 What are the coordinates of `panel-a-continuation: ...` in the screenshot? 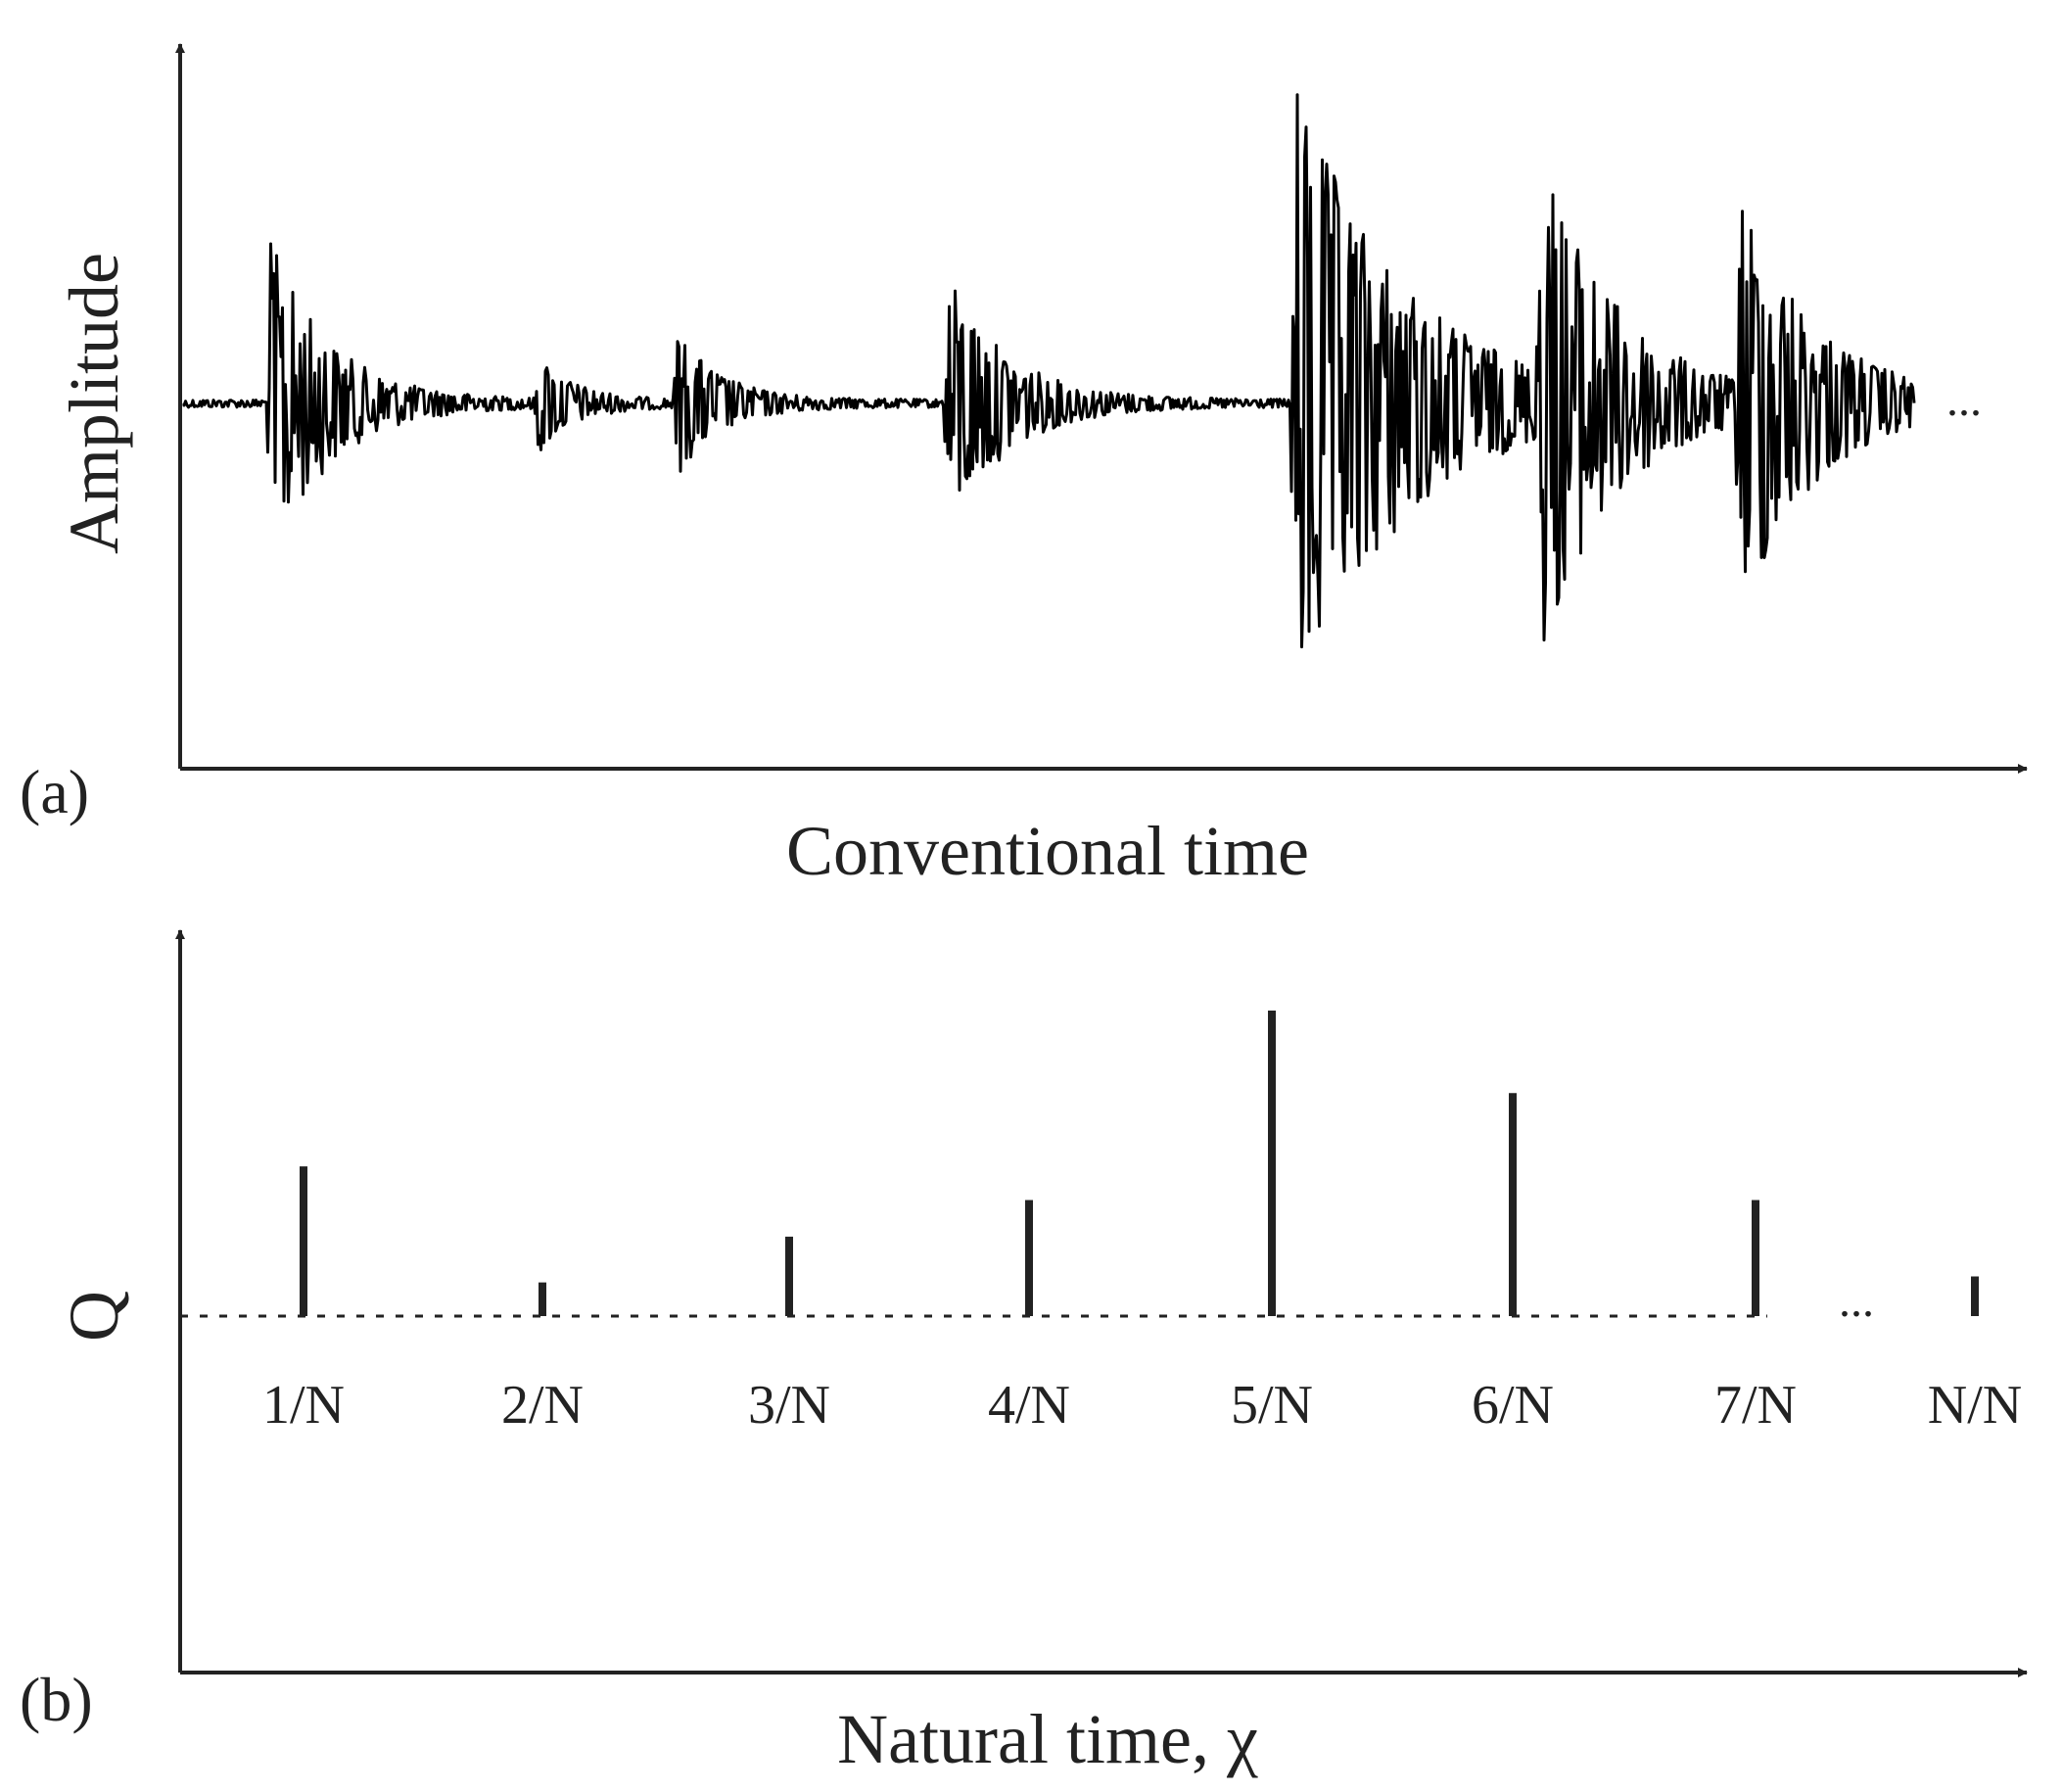 It's located at (1964, 400).